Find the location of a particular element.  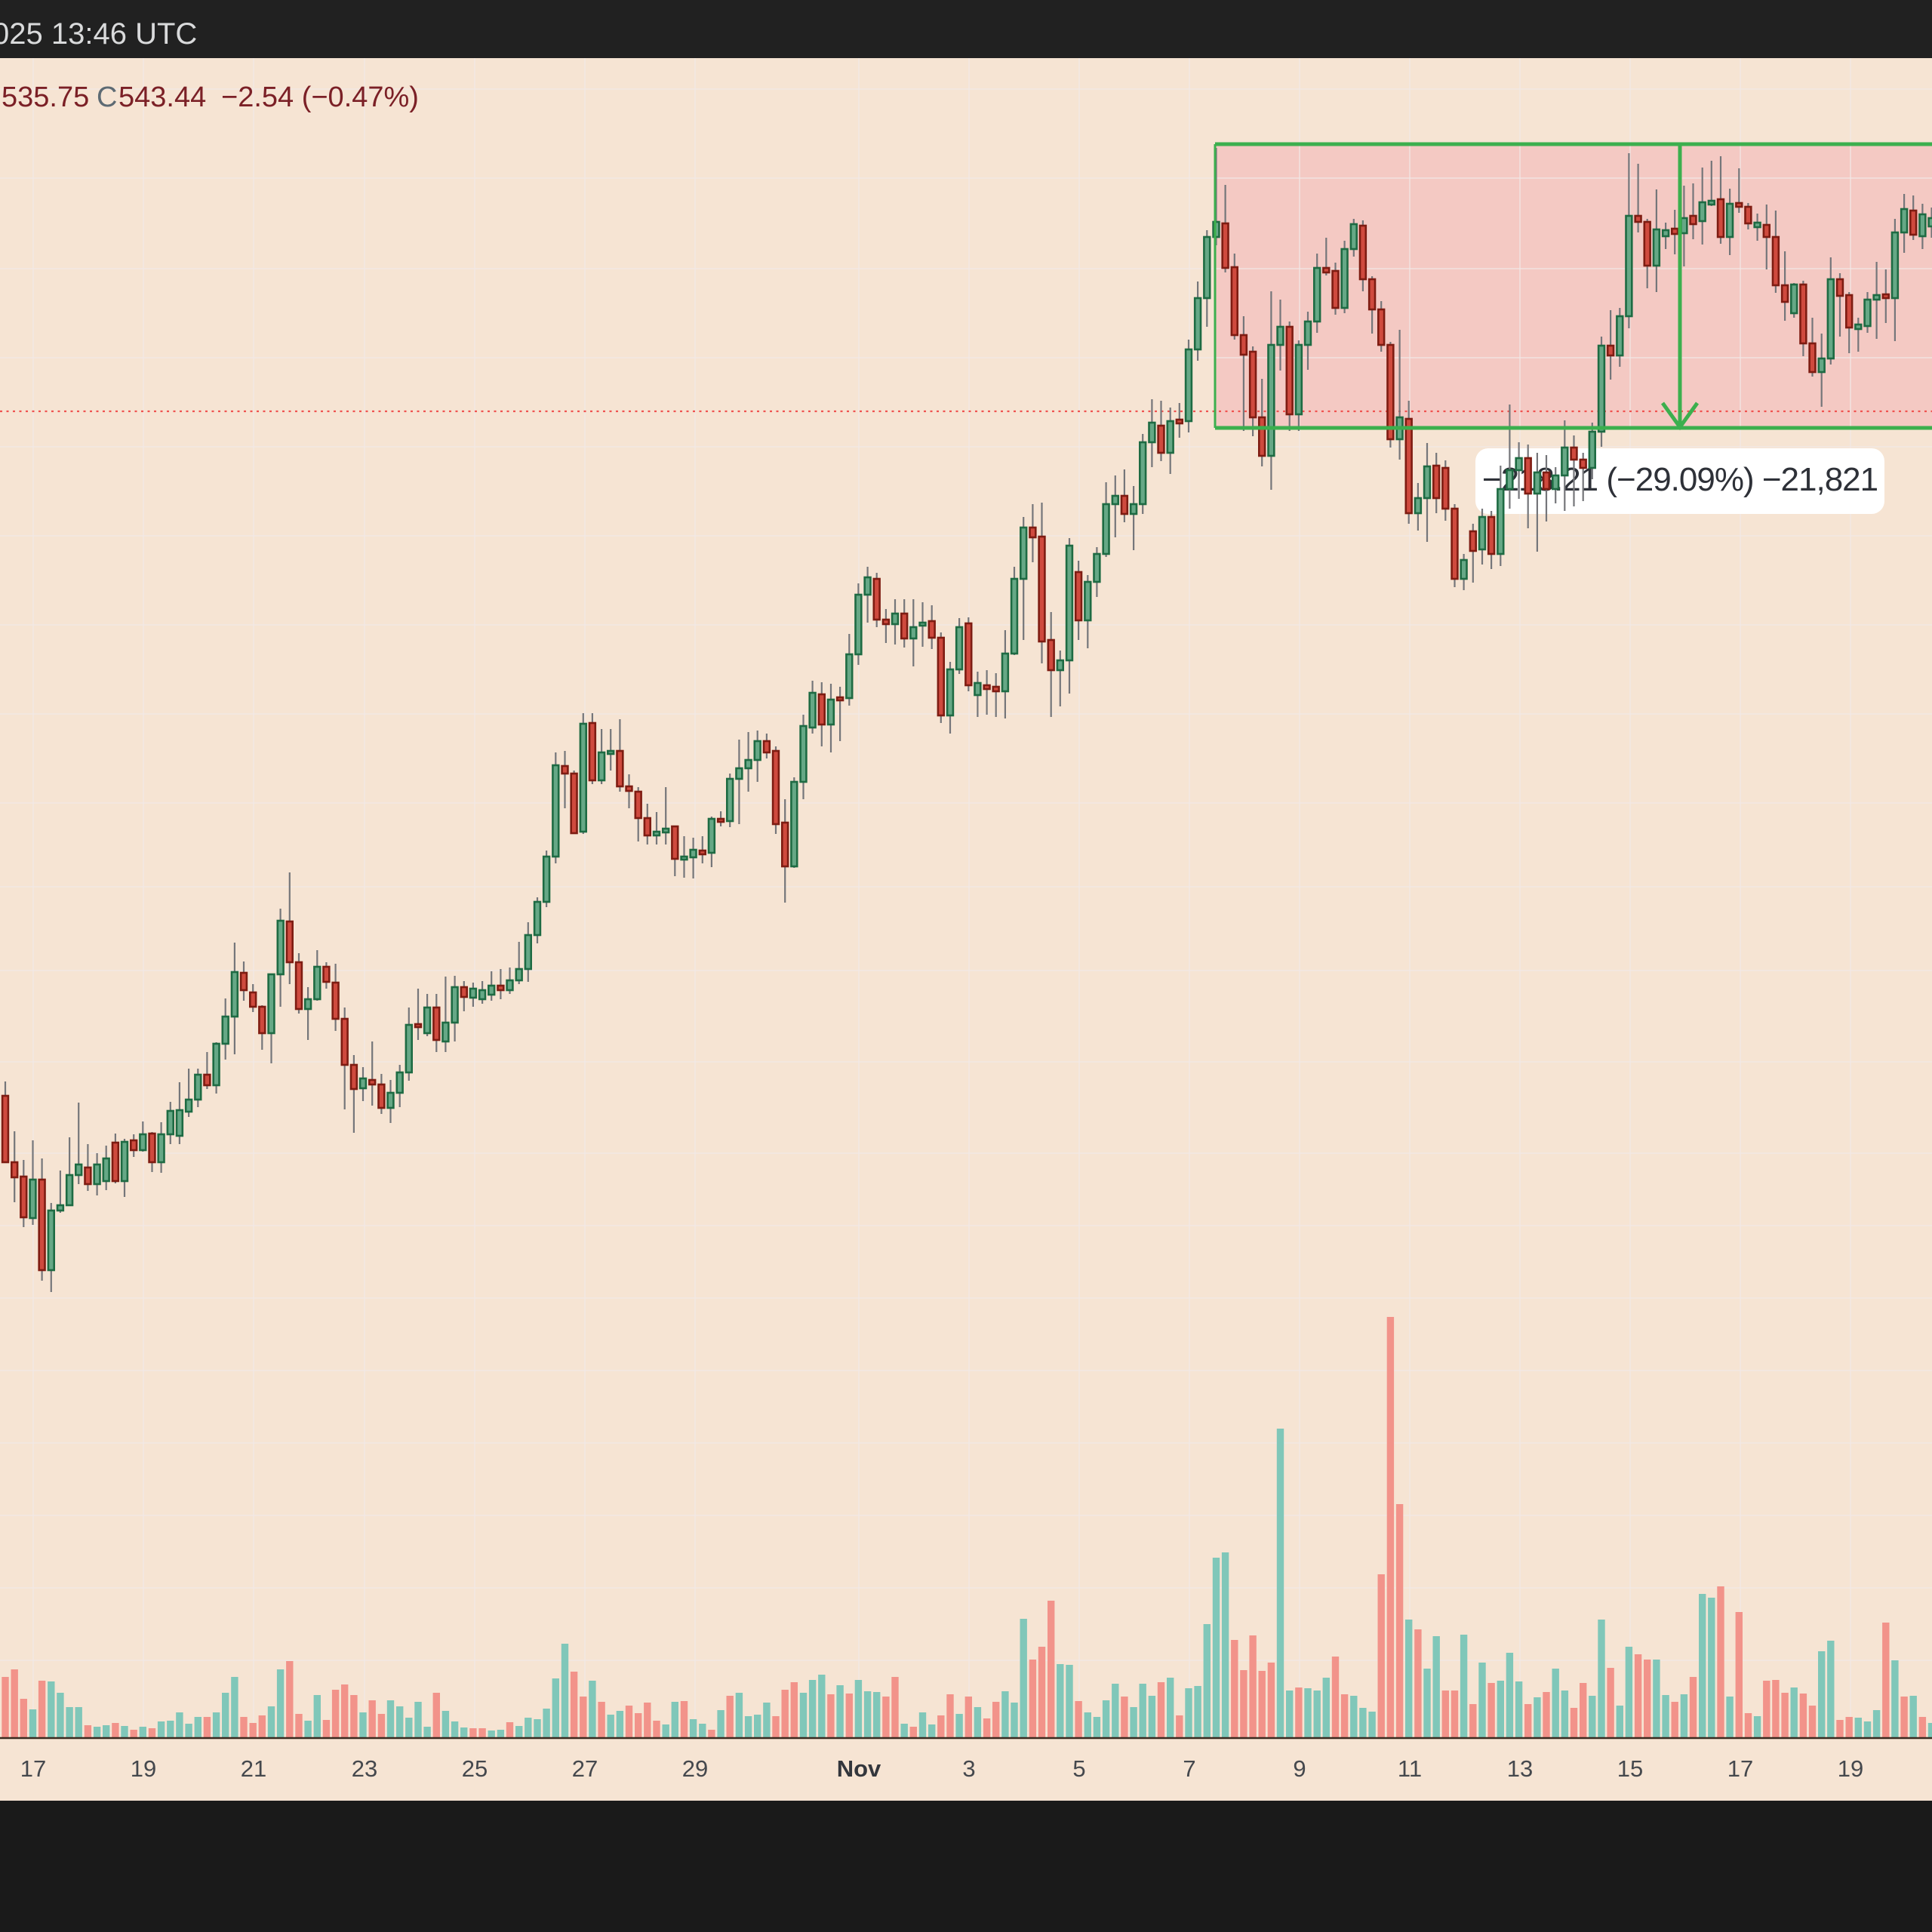

svg-text: 5 is located at coordinates (1078, 1768).